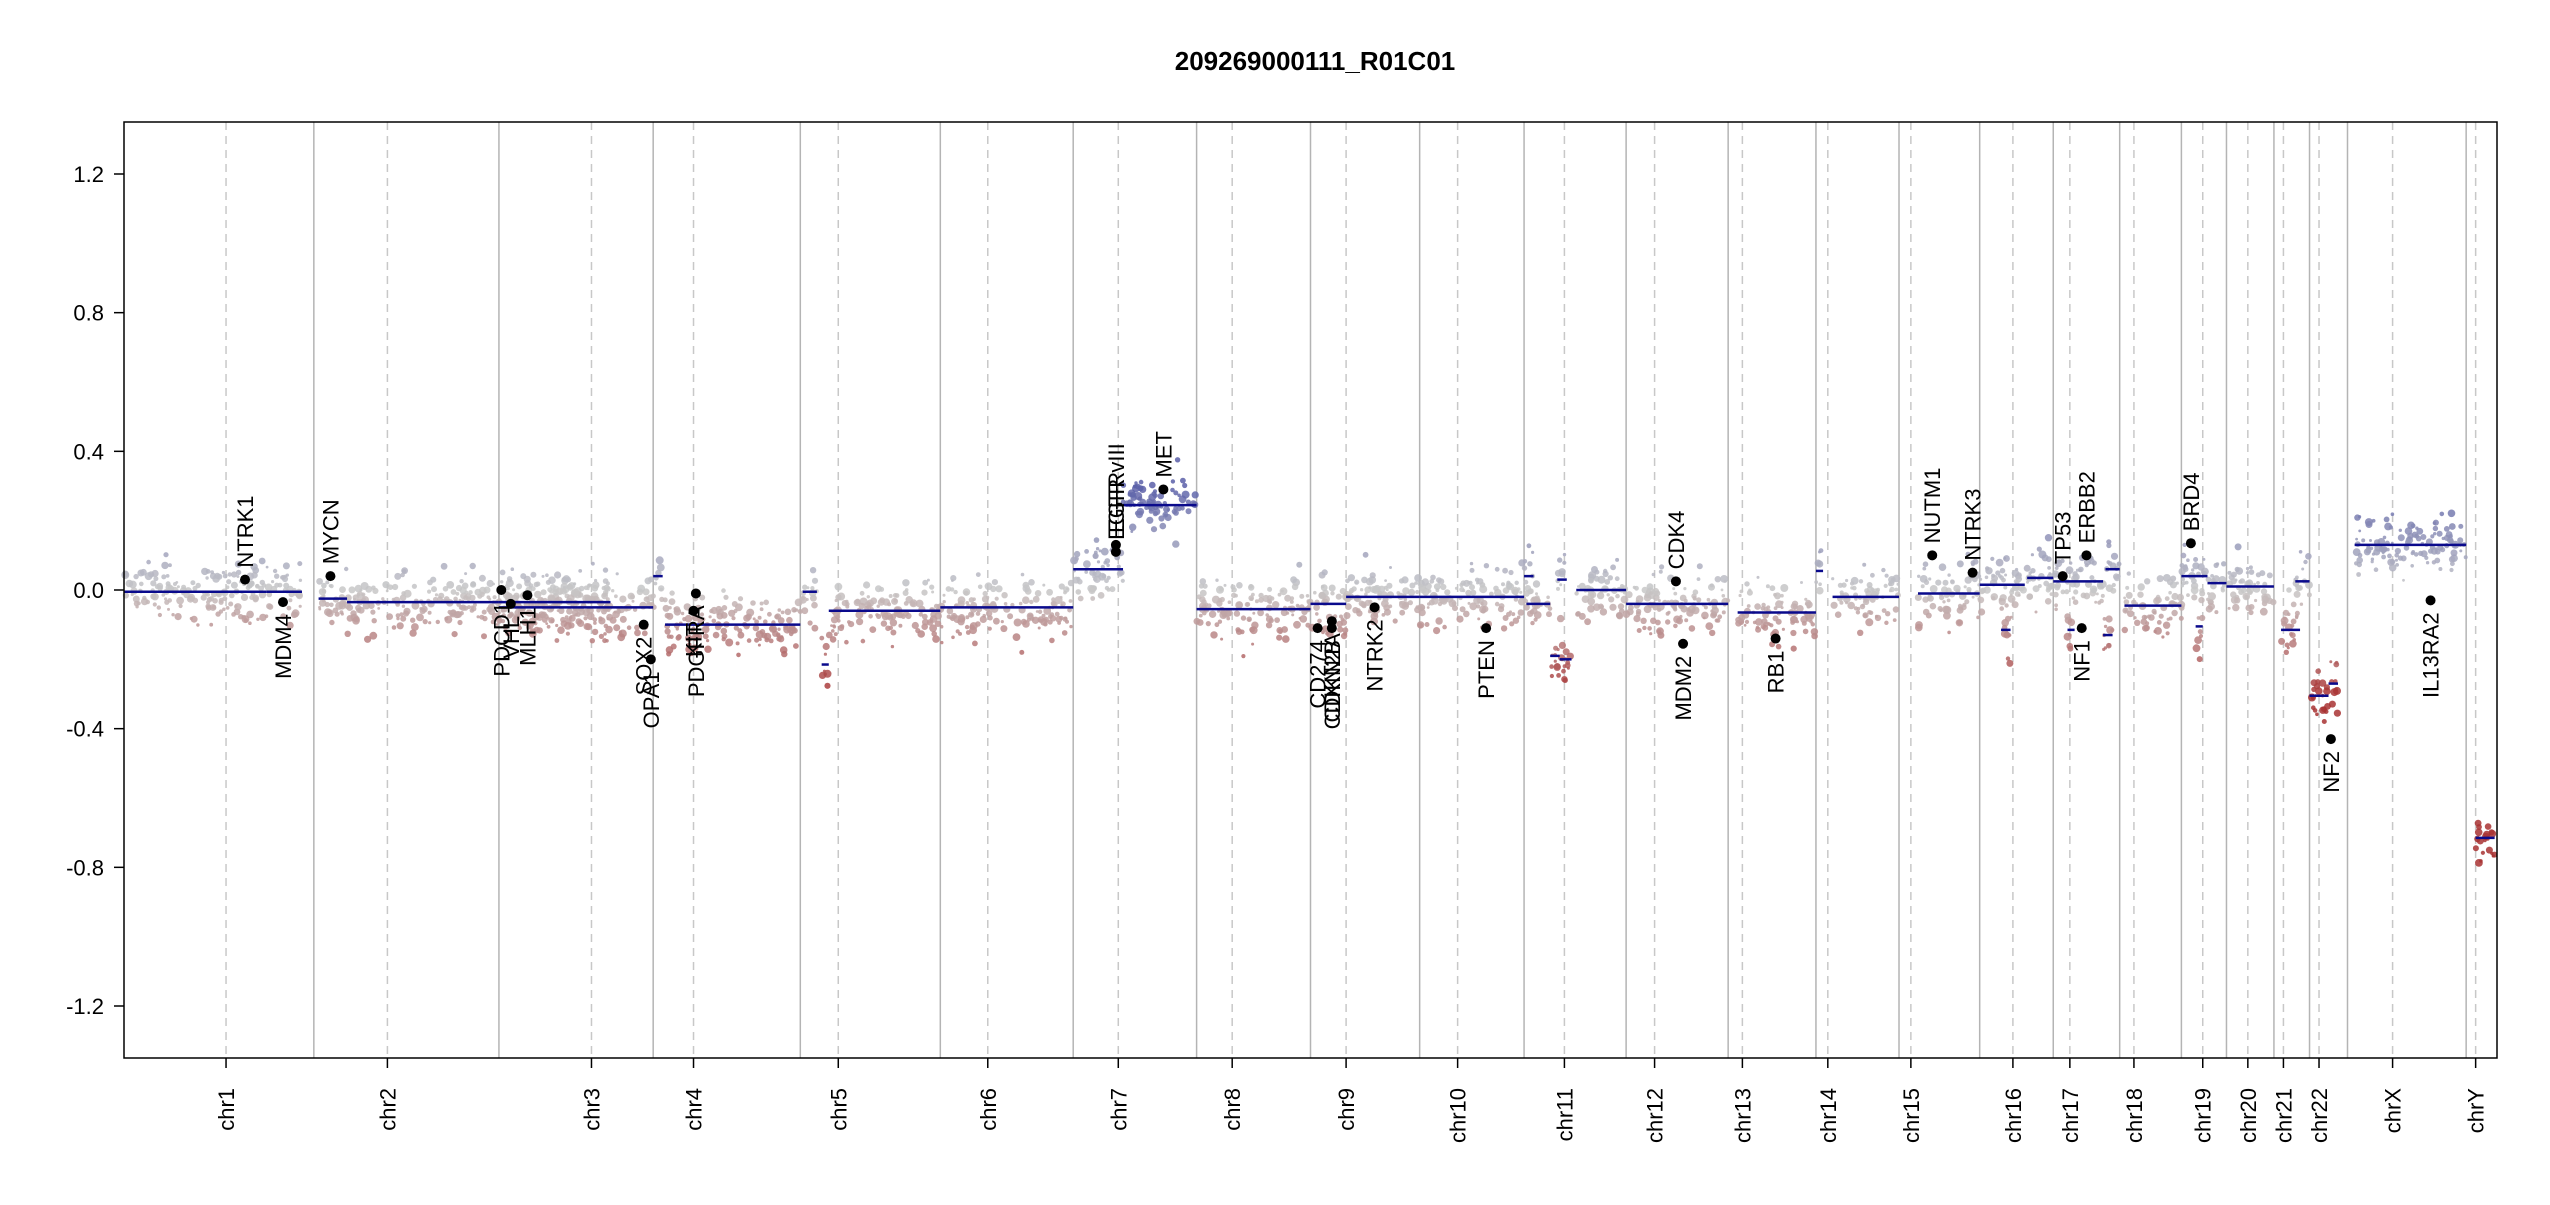 This screenshot has height=1205, width=2550. I want to click on y-tick-label: -0.4, so click(85, 729).